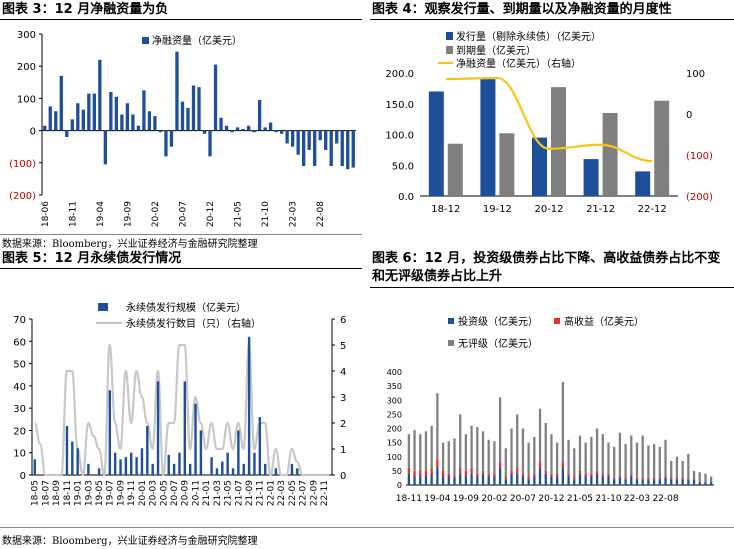  I want to click on fig5-ytick-label: 70, so click(19, 320).